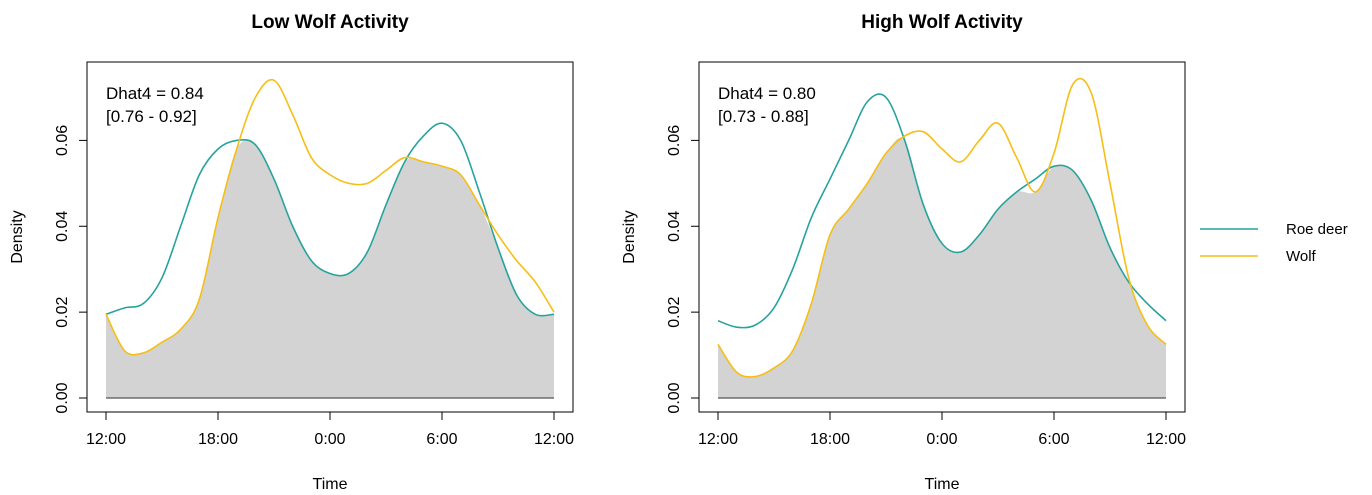 Image resolution: width=1372 pixels, height=495 pixels. I want to click on chart-title: High Wolf Activity, so click(942, 22).